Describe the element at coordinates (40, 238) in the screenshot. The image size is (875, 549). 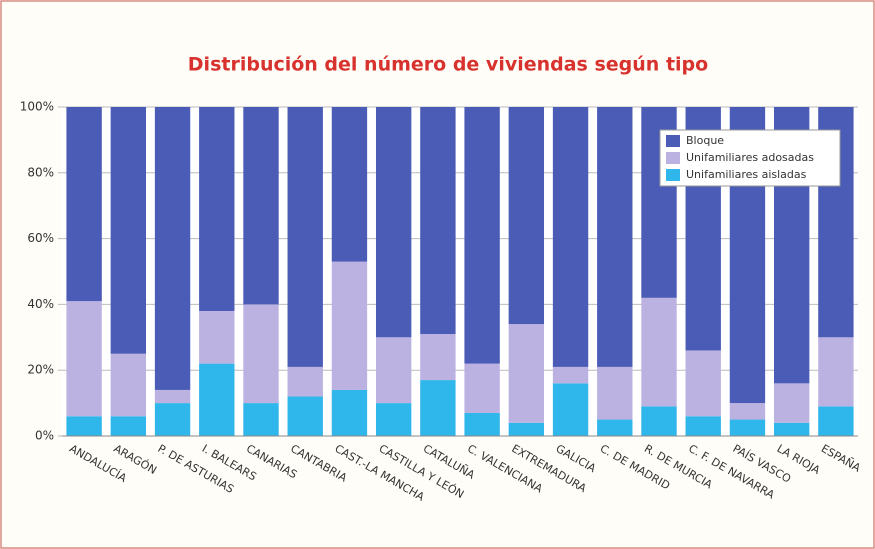
I see `y-tick-label: 60%` at that location.